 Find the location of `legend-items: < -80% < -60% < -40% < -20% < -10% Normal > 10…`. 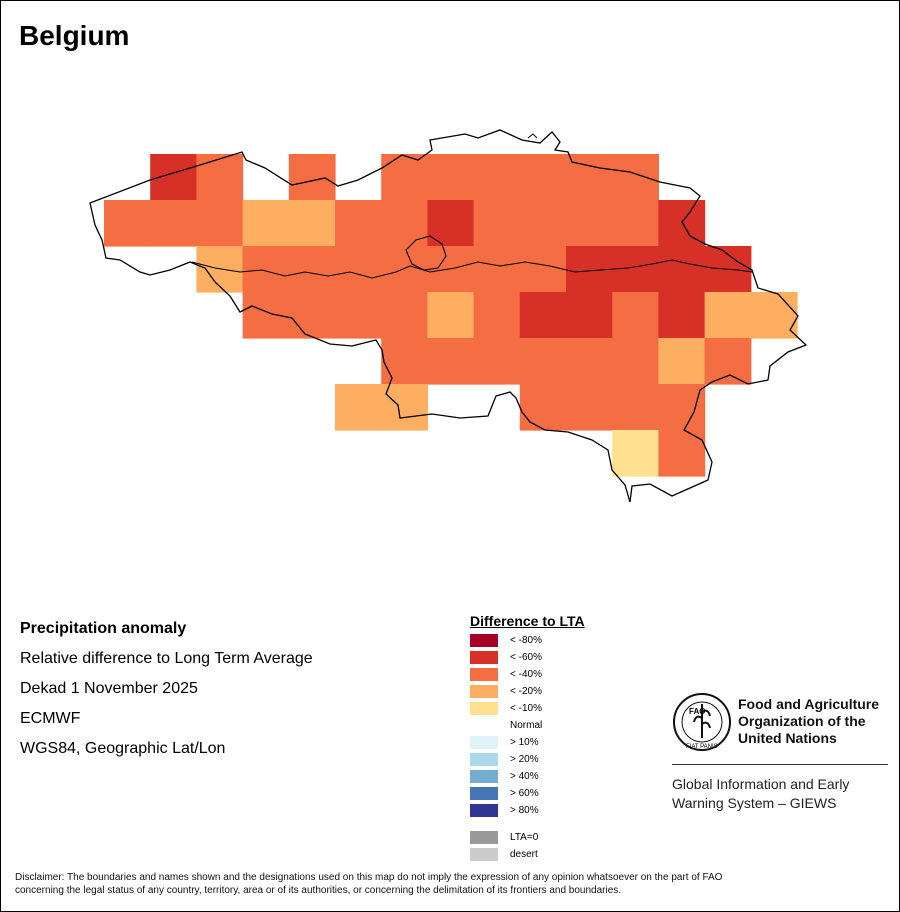

legend-items: < -80% < -60% < -40% < -20% < -10% Normal > 10… is located at coordinates (527, 748).